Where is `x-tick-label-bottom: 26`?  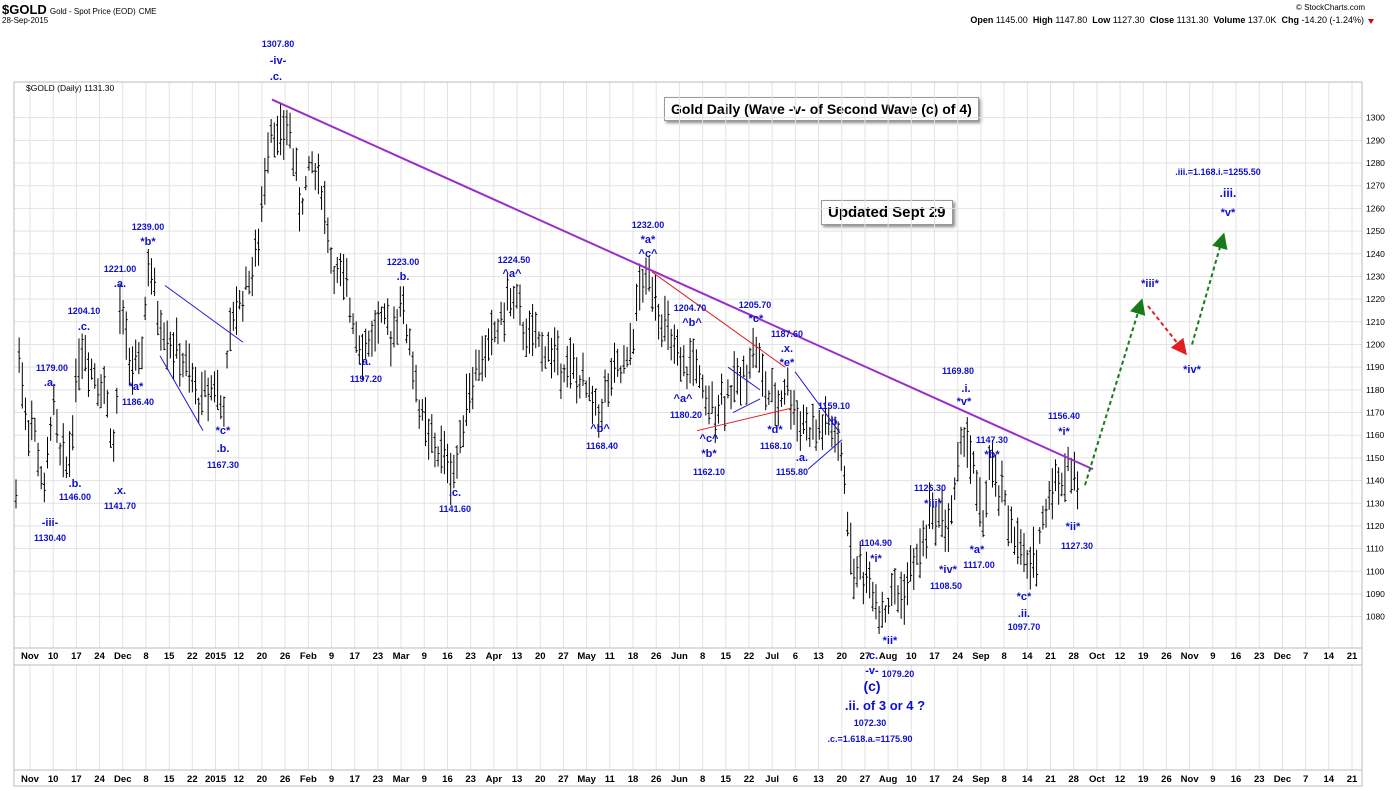 x-tick-label-bottom: 26 is located at coordinates (1166, 779).